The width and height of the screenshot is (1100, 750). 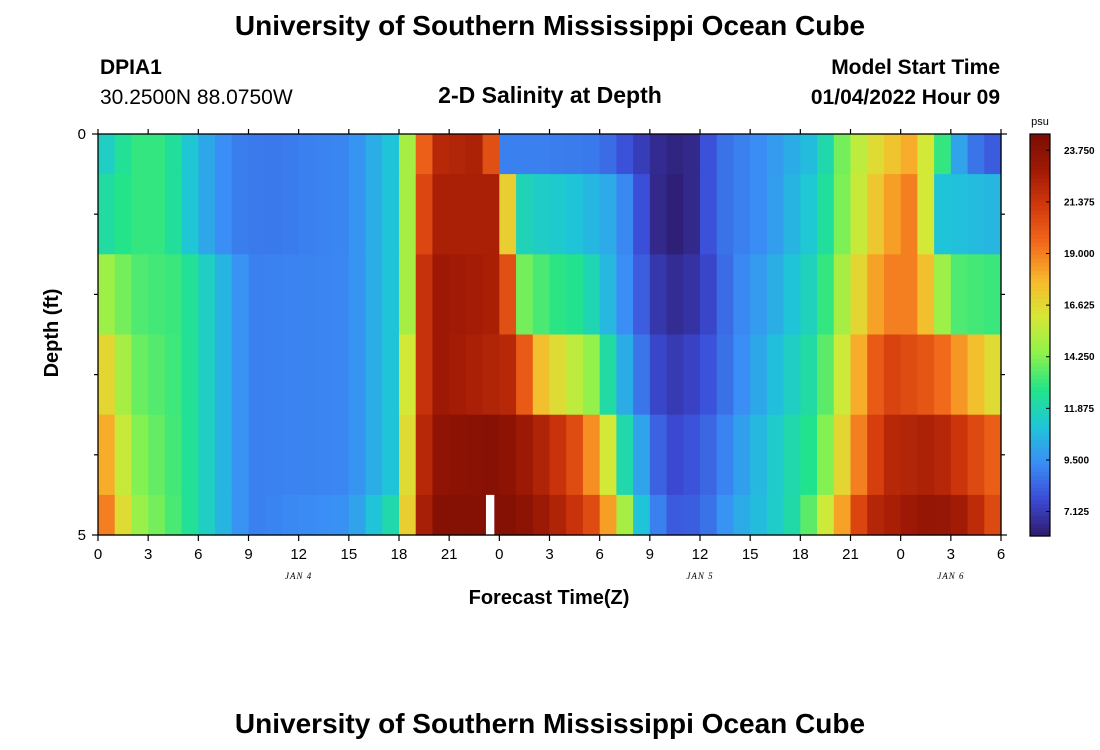 I want to click on colorbar-tick-label: 7.125, so click(x=1076, y=512).